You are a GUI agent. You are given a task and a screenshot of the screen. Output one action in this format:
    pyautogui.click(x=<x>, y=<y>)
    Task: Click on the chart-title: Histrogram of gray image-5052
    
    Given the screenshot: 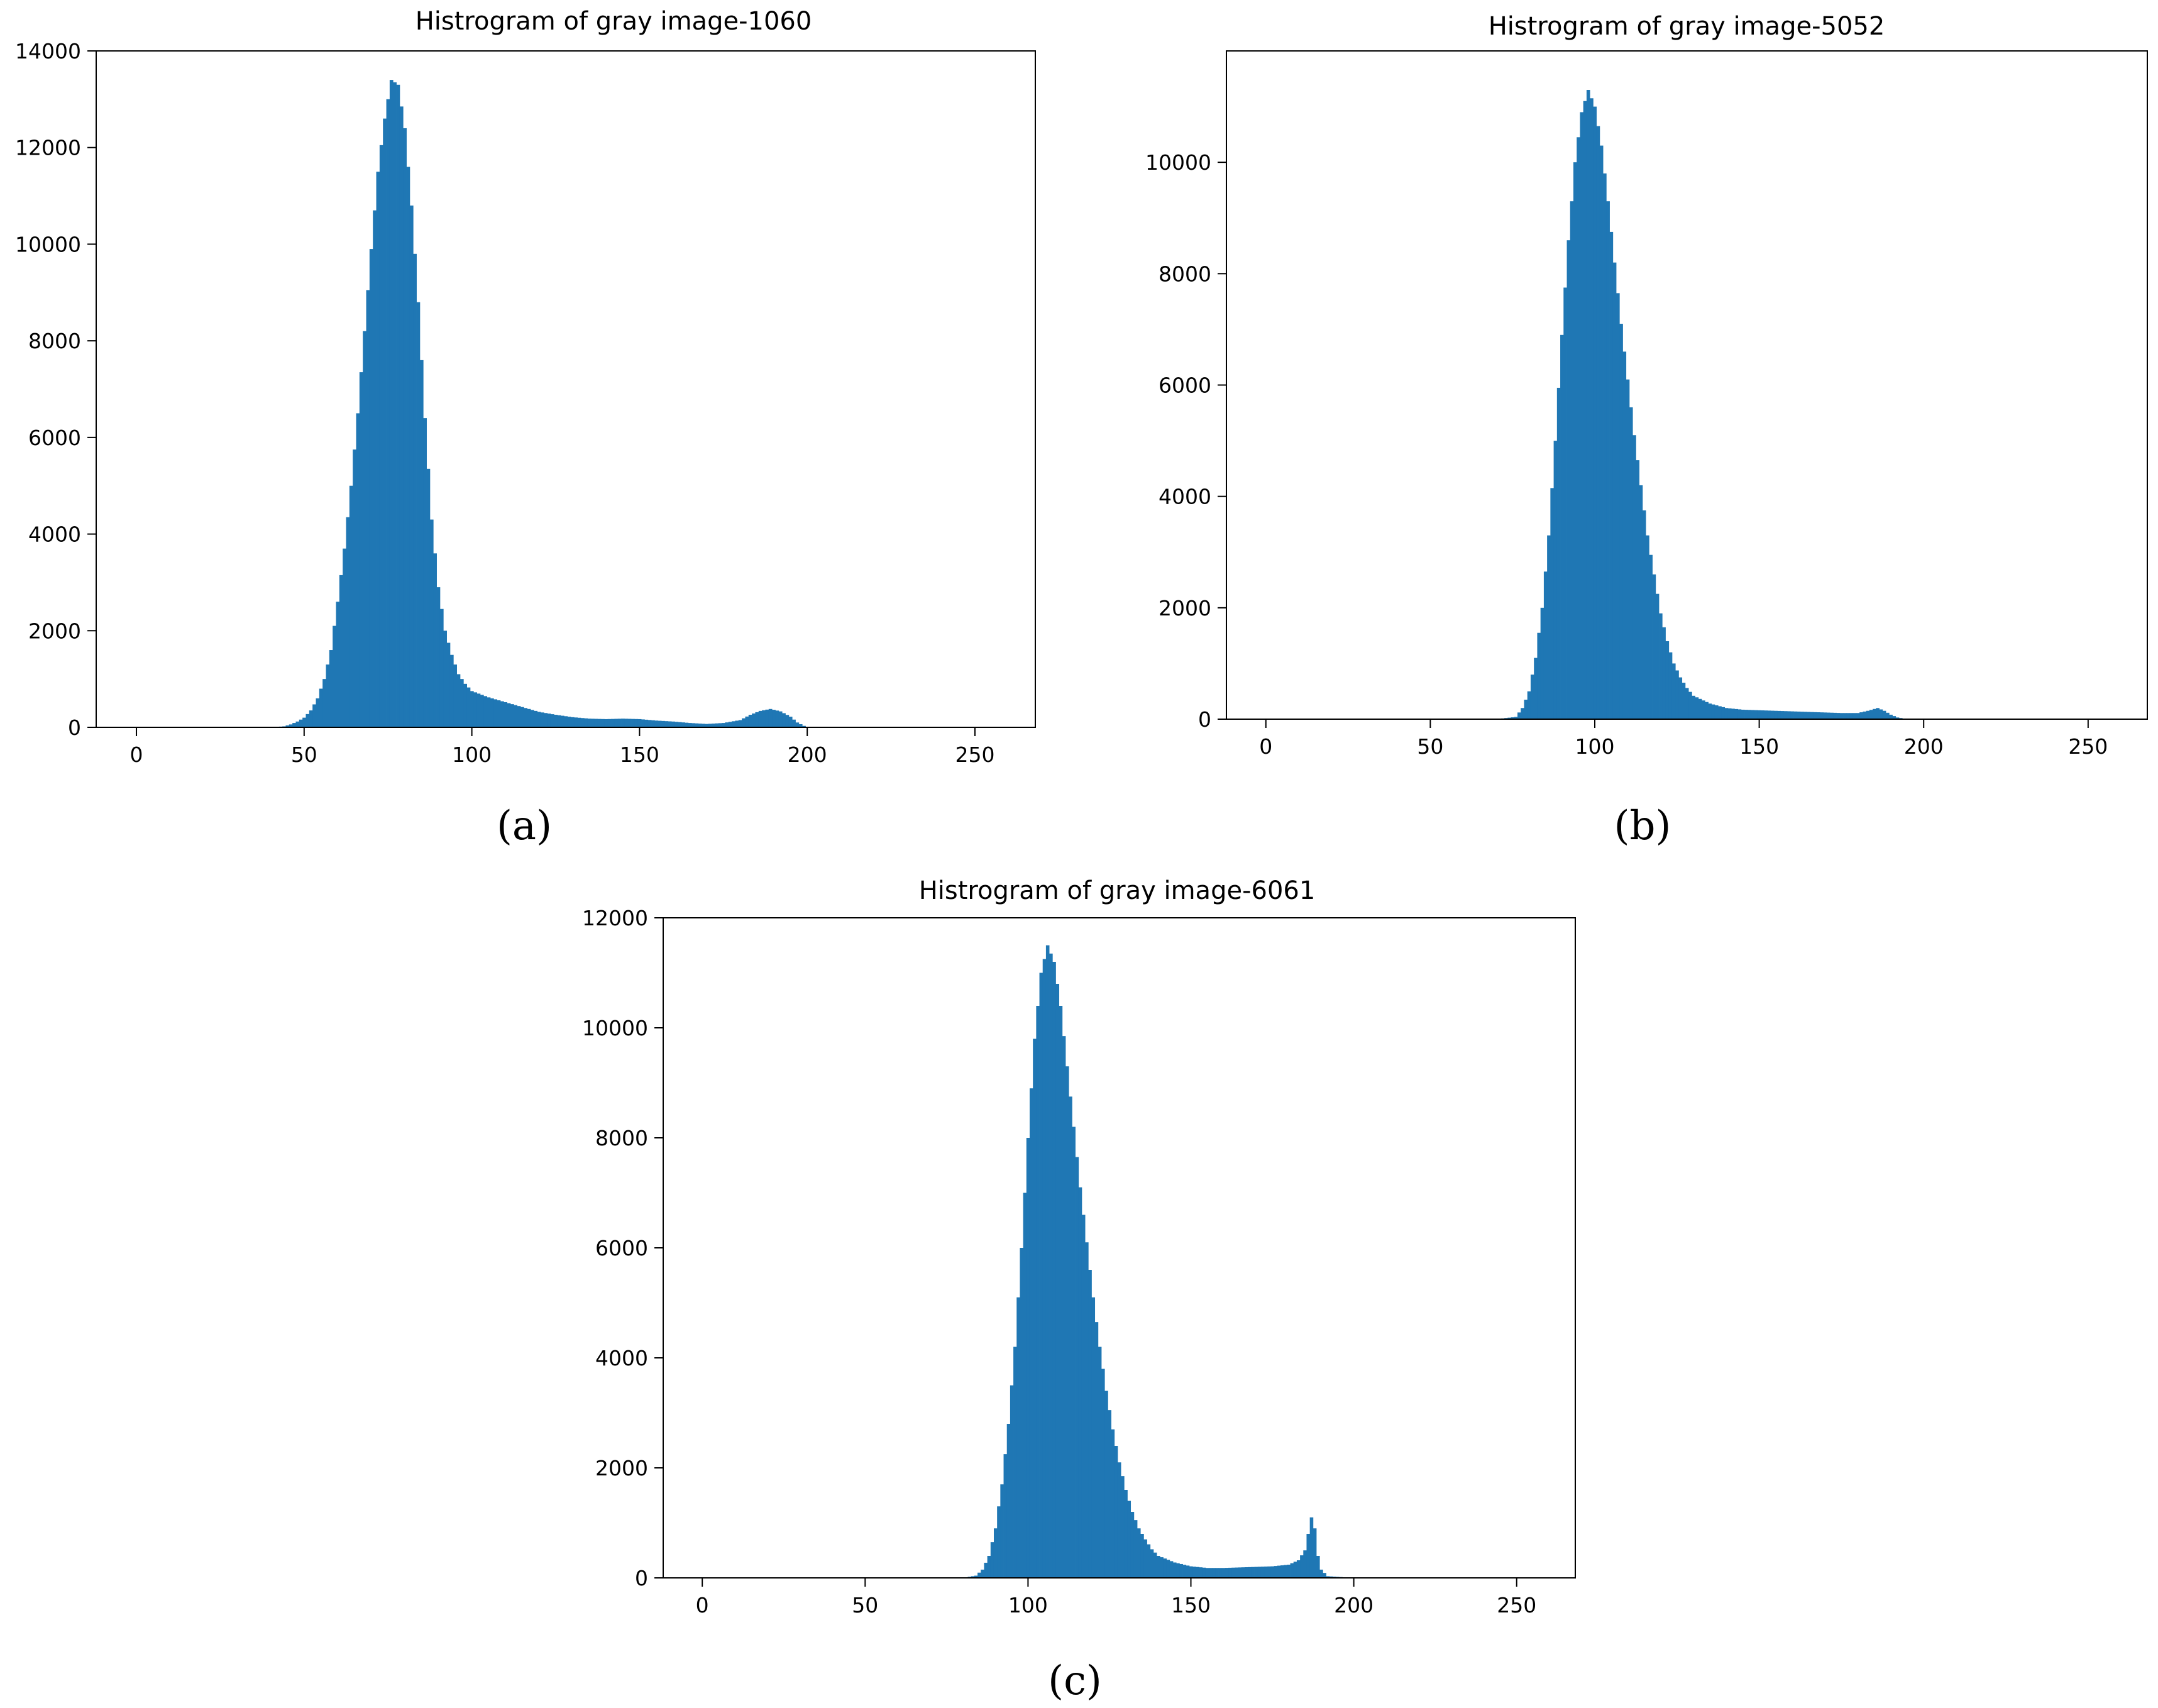 What is the action you would take?
    pyautogui.click(x=1687, y=26)
    